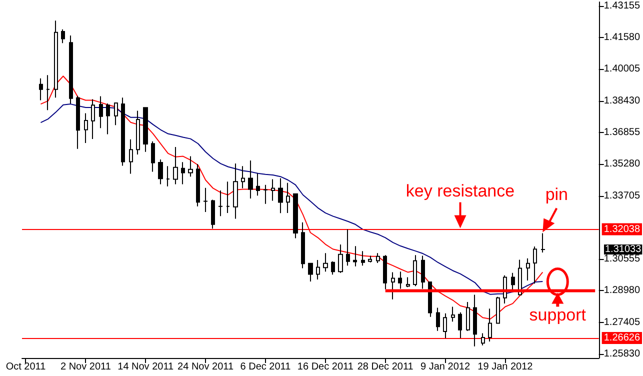  What do you see at coordinates (622, 229) in the screenshot?
I see `ref-line-label: 1.32038` at bounding box center [622, 229].